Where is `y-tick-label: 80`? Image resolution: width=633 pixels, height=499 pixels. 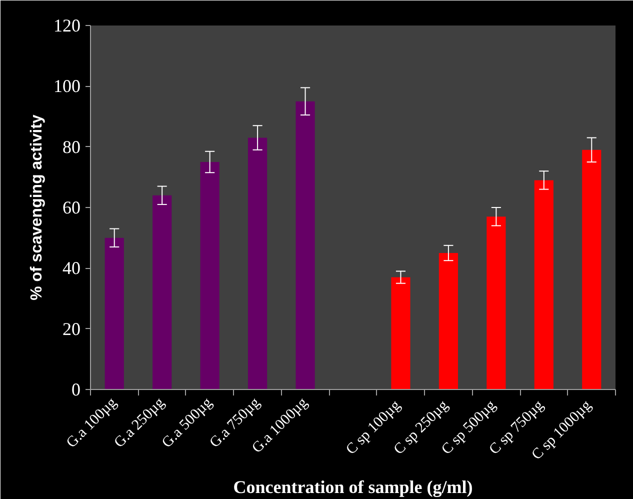
y-tick-label: 80 is located at coordinates (71, 146).